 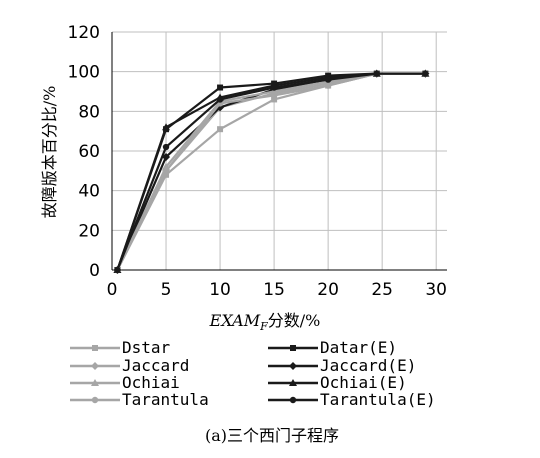 What do you see at coordinates (294, 320) in the screenshot?
I see `x-axis-label-suffix: 分数/%` at bounding box center [294, 320].